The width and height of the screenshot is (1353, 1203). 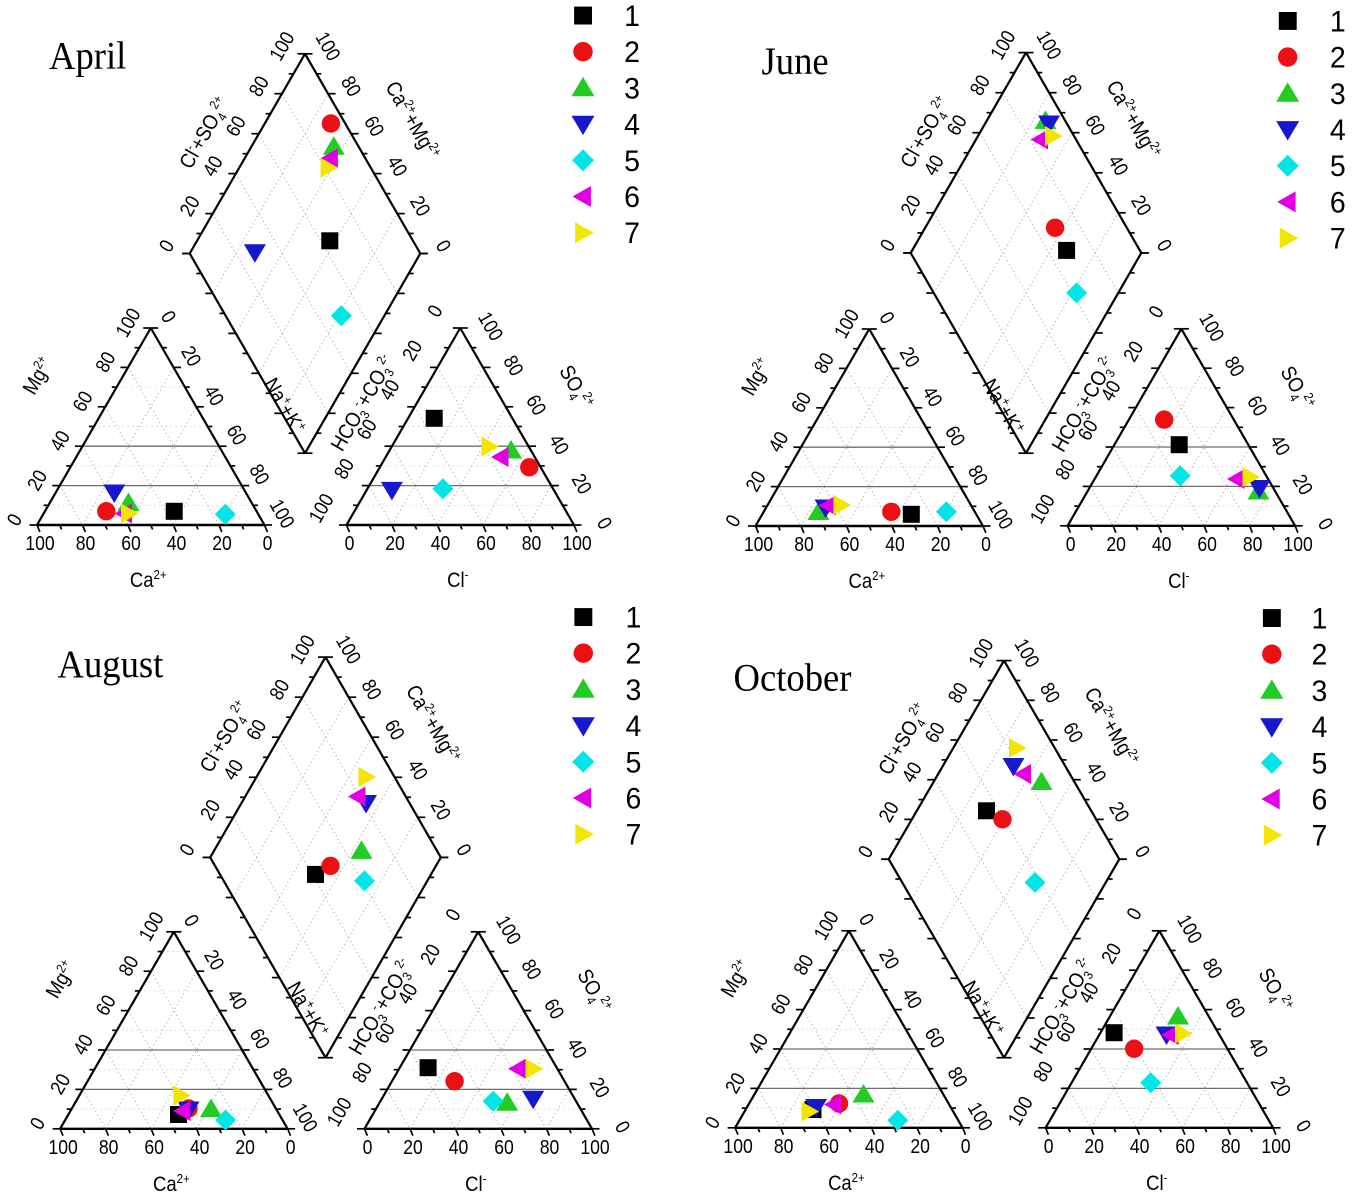 I want to click on svg-text: June, so click(x=795, y=61).